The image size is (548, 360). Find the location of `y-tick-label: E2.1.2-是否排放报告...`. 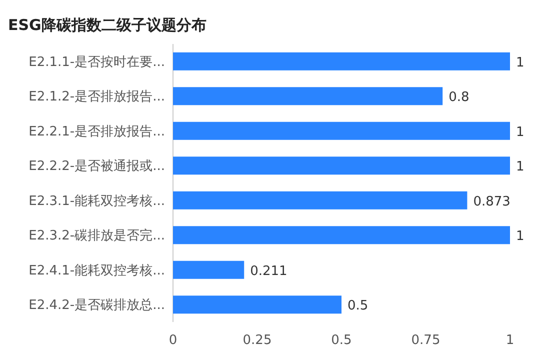

y-tick-label: E2.1.2-是否排放报告... is located at coordinates (96, 97).